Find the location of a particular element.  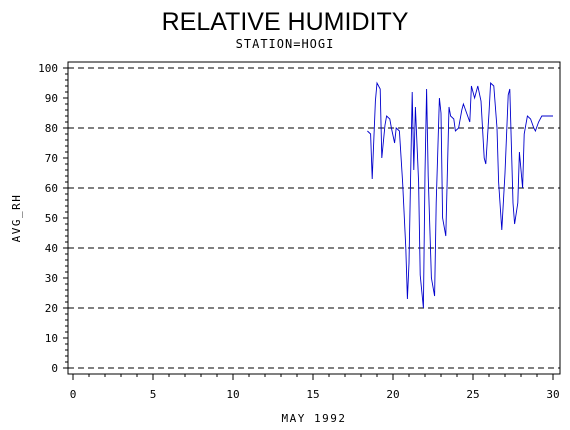

y-tick-label: 90 is located at coordinates (51, 98).